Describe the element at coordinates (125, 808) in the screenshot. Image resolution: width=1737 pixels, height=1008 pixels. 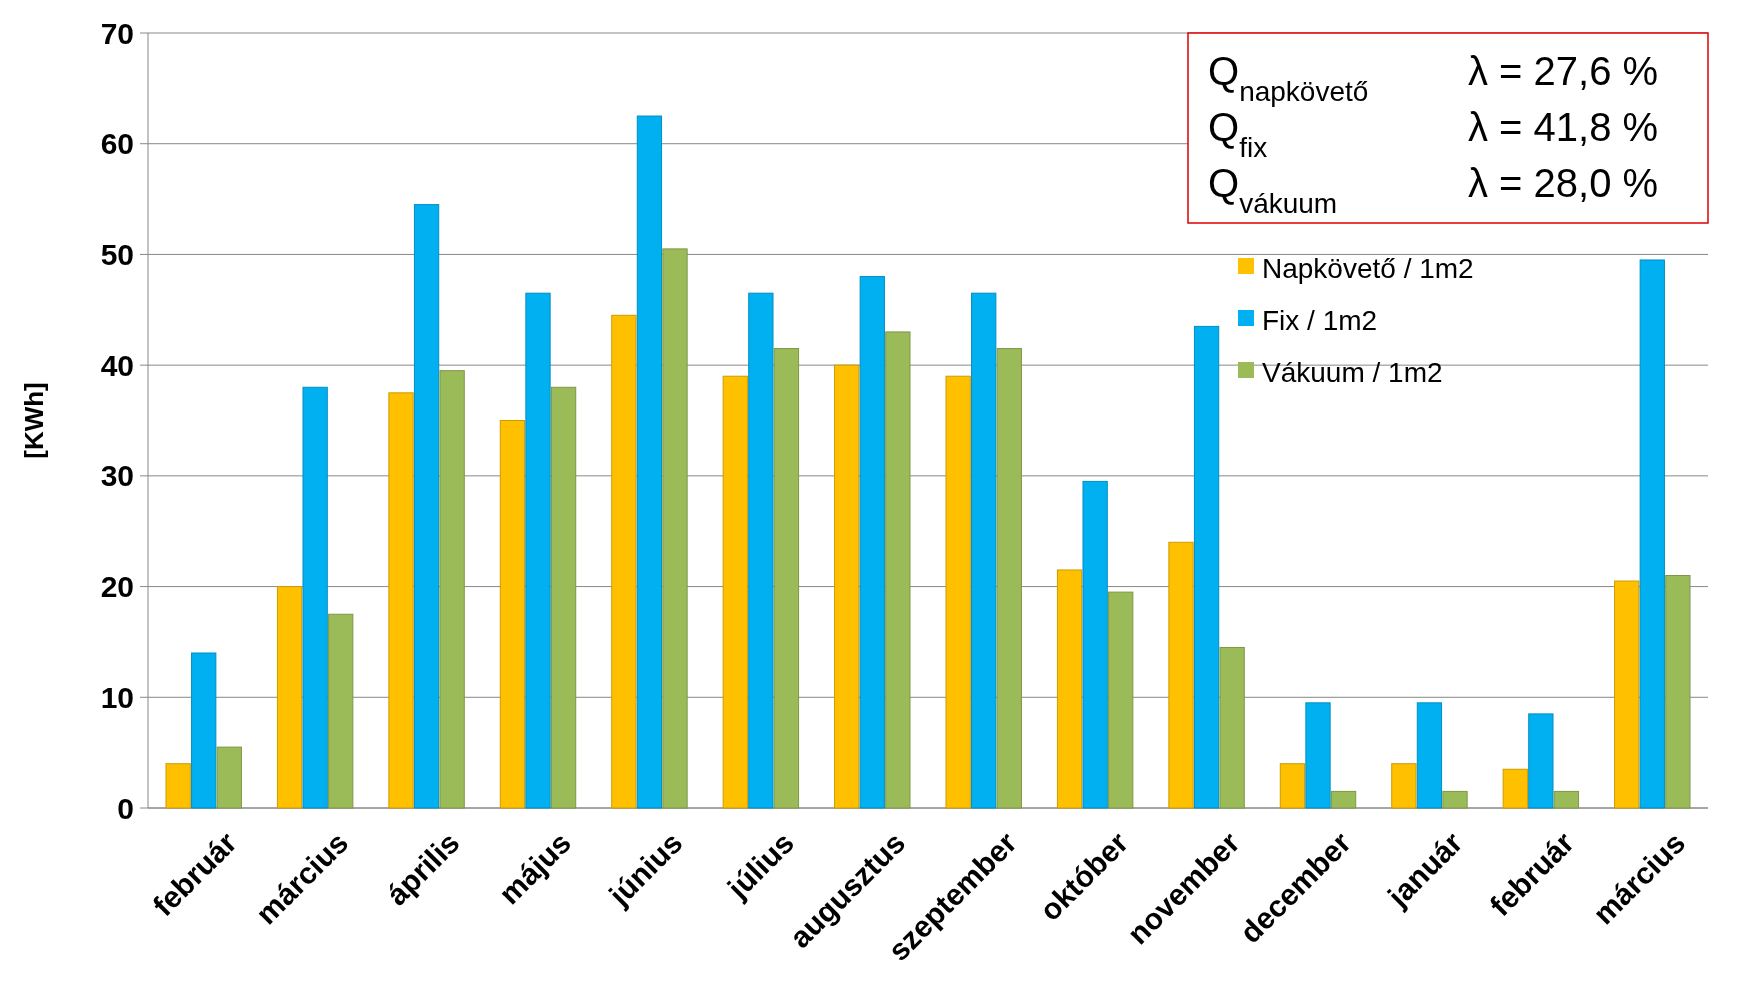
I see `y-tick-label: 0` at that location.